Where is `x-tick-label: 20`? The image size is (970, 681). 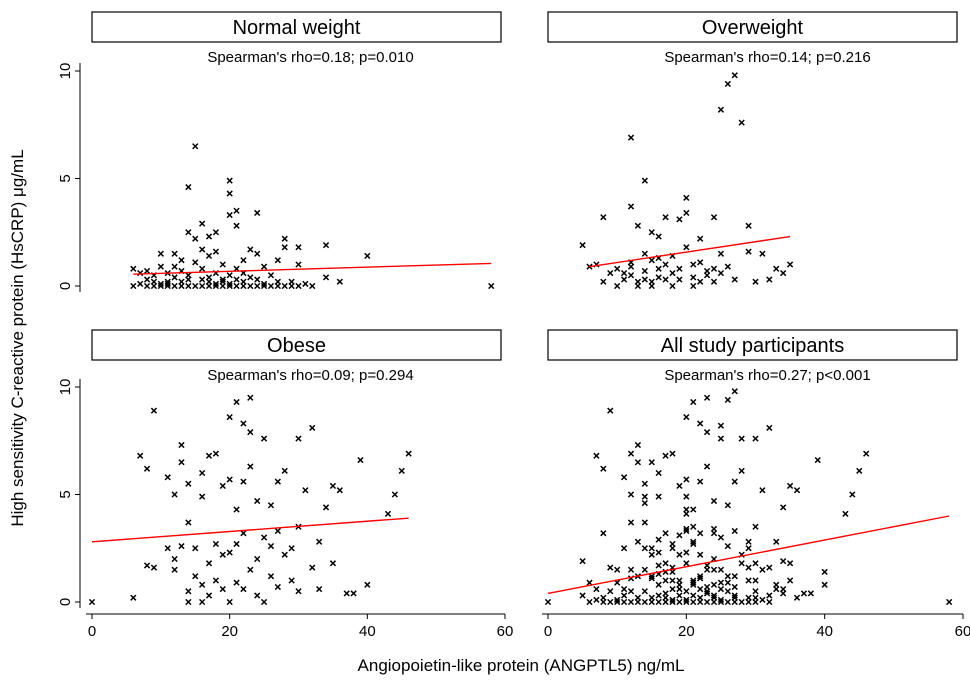 x-tick-label: 20 is located at coordinates (686, 631).